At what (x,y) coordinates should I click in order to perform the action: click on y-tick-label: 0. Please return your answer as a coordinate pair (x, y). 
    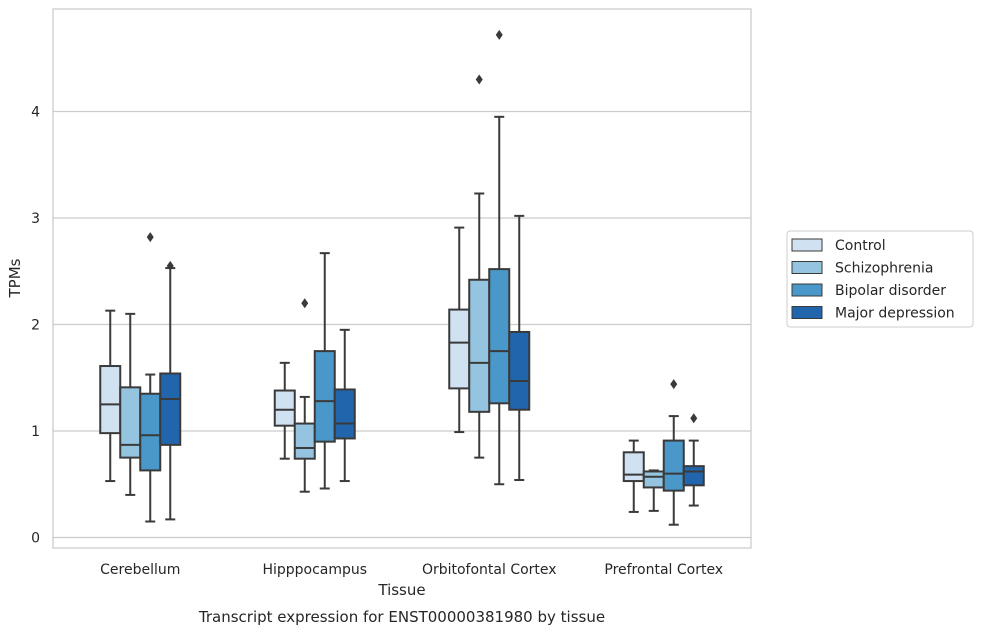
    Looking at the image, I should click on (35, 539).